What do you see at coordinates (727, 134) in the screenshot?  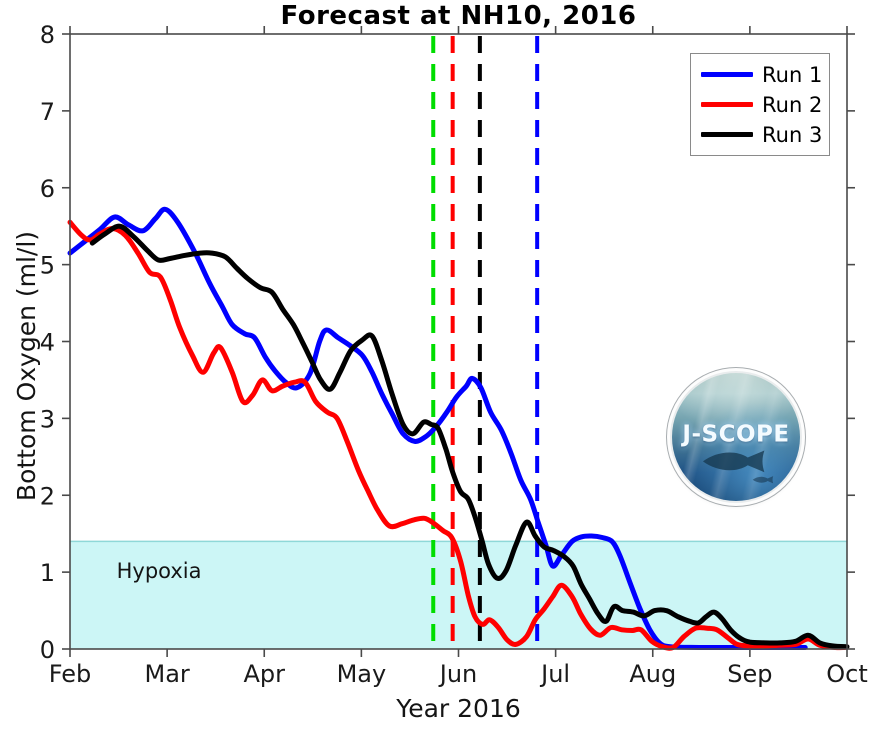 I see `legend-line-sample-run3` at bounding box center [727, 134].